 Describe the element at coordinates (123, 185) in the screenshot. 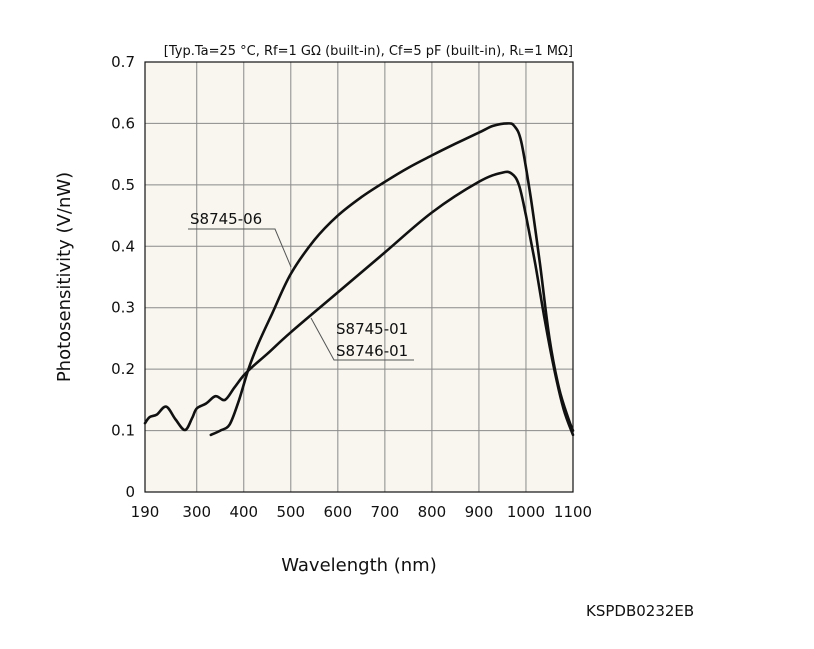

I see `y-tick-label: 0.5` at that location.